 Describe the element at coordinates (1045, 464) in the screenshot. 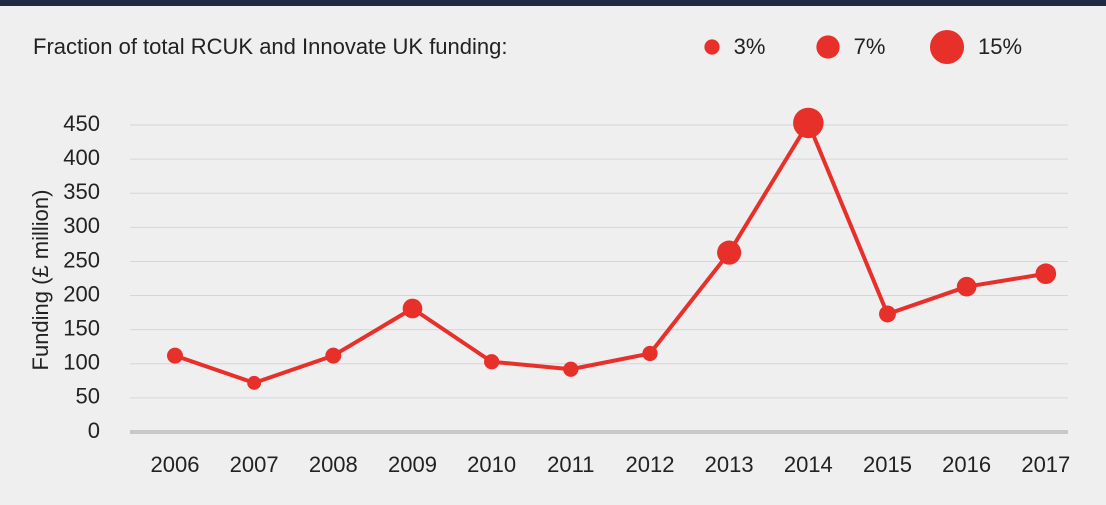

I see `x-tick-label: 2017` at that location.